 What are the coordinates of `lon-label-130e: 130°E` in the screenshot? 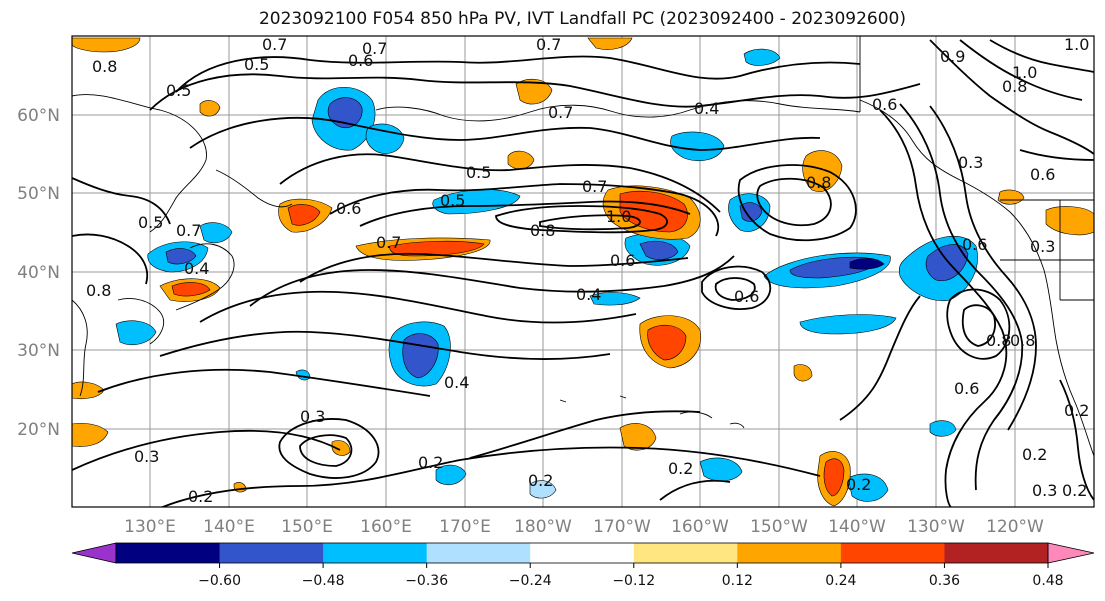 It's located at (150, 527).